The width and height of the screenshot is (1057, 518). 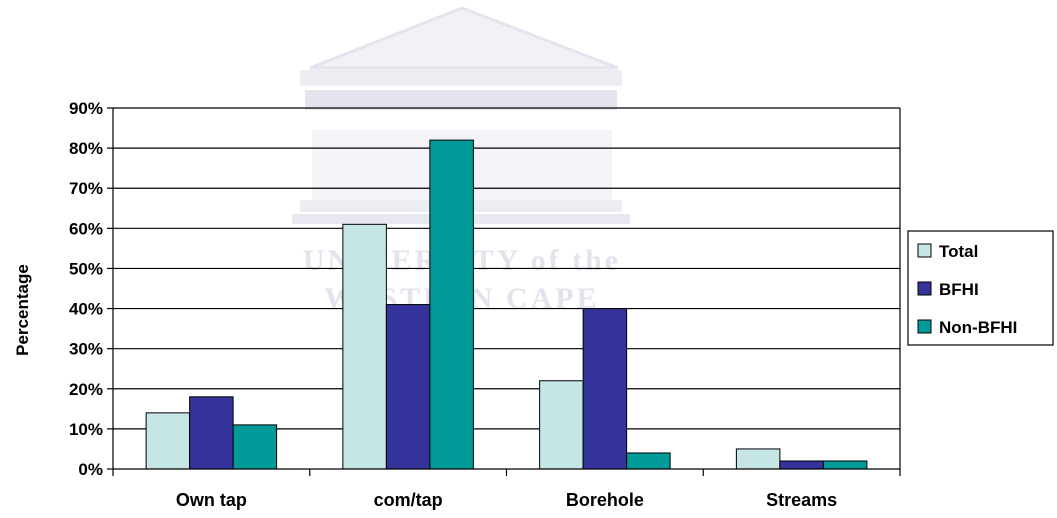 I want to click on y-tick-label: 70%, so click(x=86, y=188).